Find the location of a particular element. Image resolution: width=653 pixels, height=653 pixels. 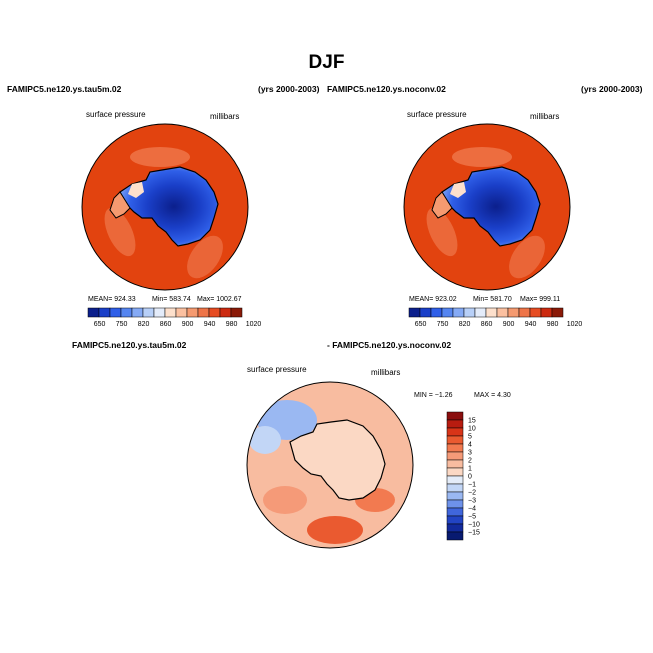

panel2-variable: surface pressure is located at coordinates (437, 114).